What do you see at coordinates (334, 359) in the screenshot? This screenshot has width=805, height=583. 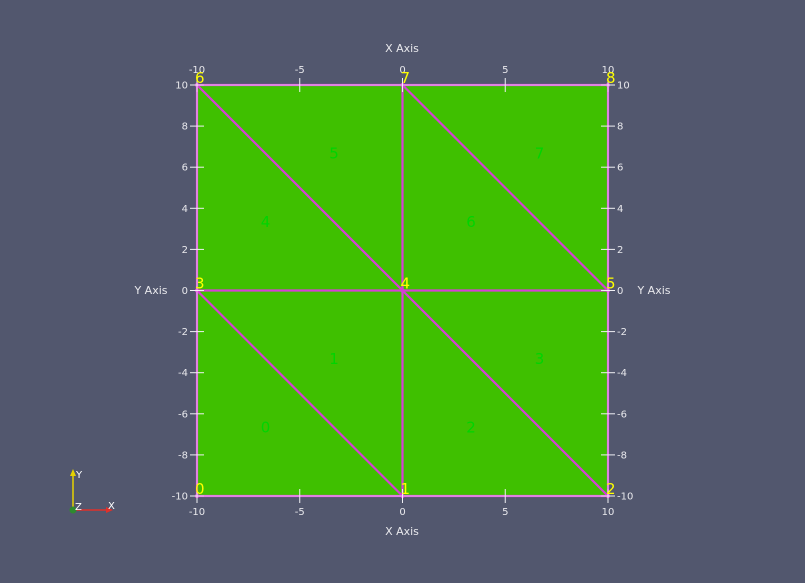 I see `cell-id-label-1: 1` at bounding box center [334, 359].